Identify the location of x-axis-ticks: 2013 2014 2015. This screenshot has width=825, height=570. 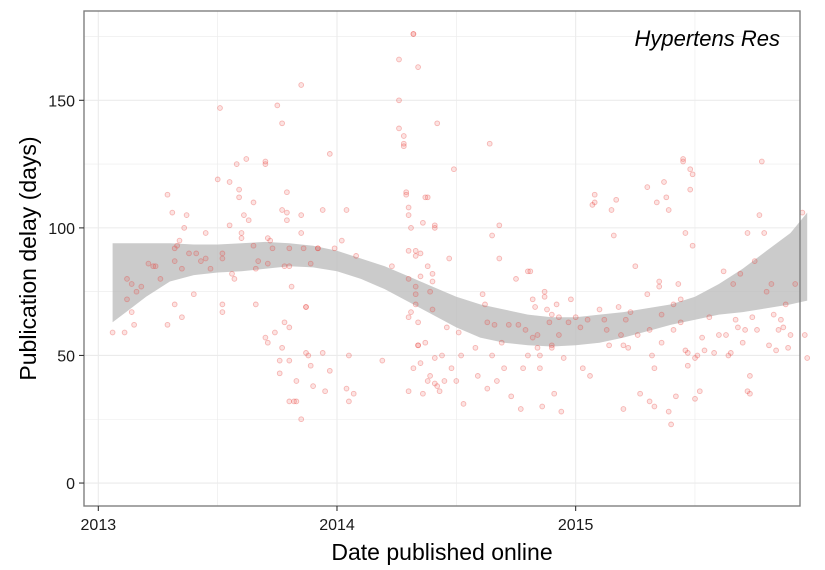
(337, 520).